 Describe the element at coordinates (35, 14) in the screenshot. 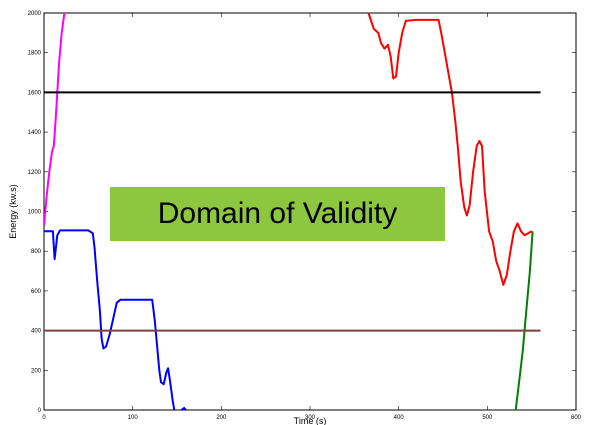

I see `y-tick-label: 2000` at that location.